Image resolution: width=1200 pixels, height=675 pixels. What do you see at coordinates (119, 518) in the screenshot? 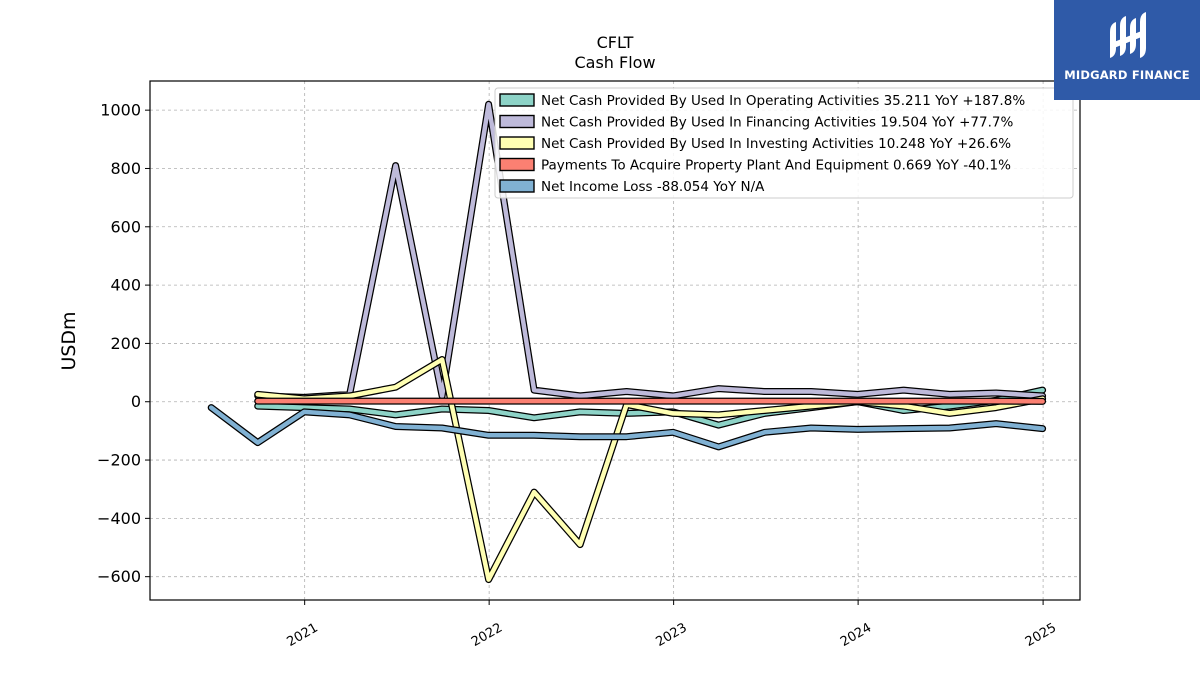
I see `y-tick-label: −400` at bounding box center [119, 518].